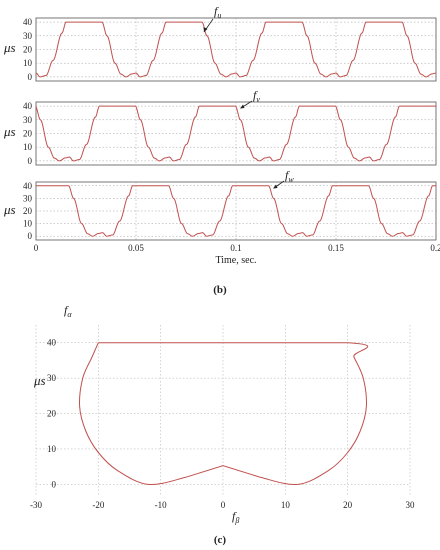 The height and width of the screenshot is (550, 440). What do you see at coordinates (275, 186) in the screenshot?
I see `panel-fw-arrowhead` at bounding box center [275, 186].